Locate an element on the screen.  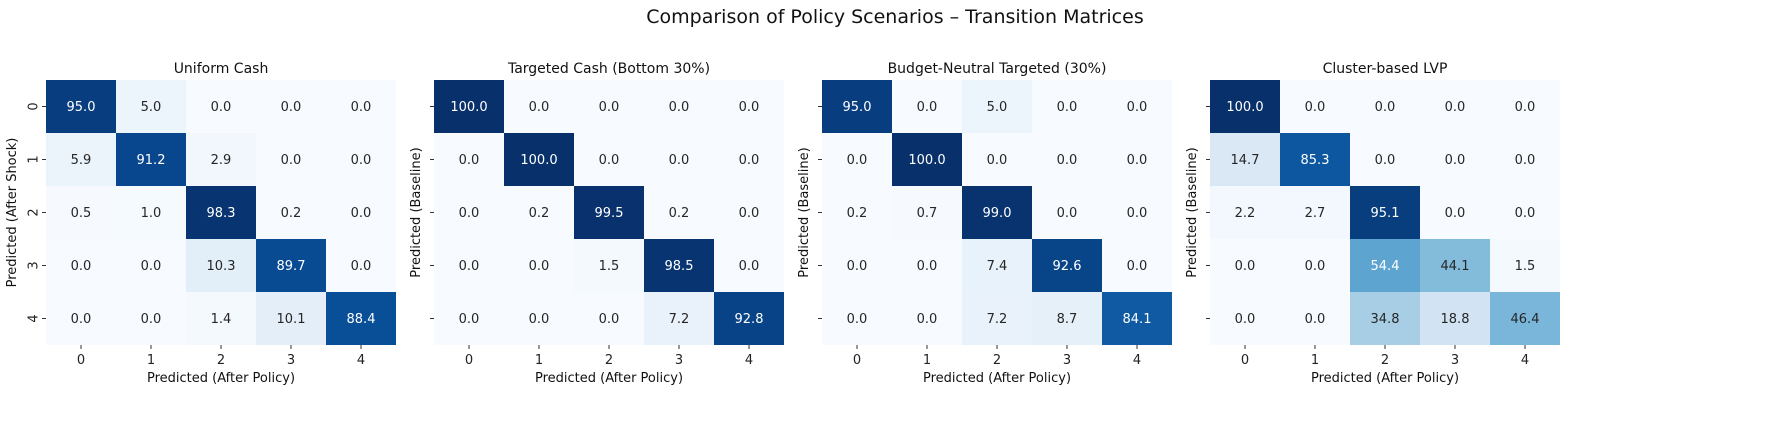
cell-value-label: 0.7 is located at coordinates (927, 213).